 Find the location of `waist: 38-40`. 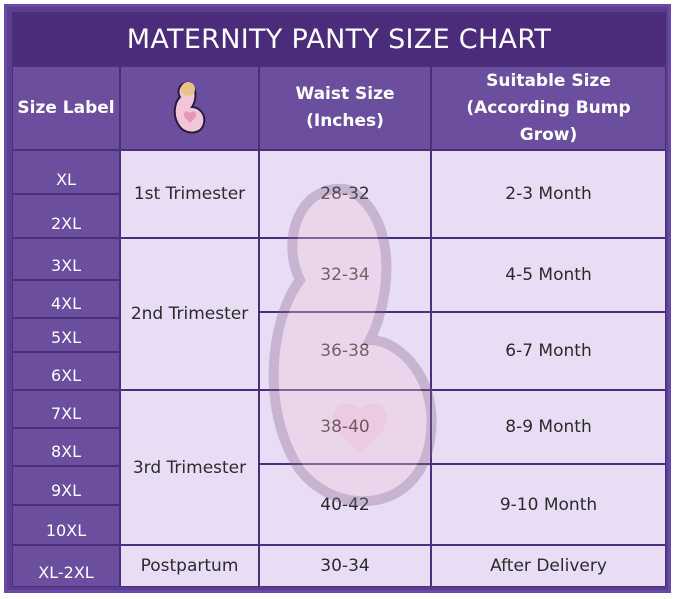

waist: 38-40 is located at coordinates (345, 427).